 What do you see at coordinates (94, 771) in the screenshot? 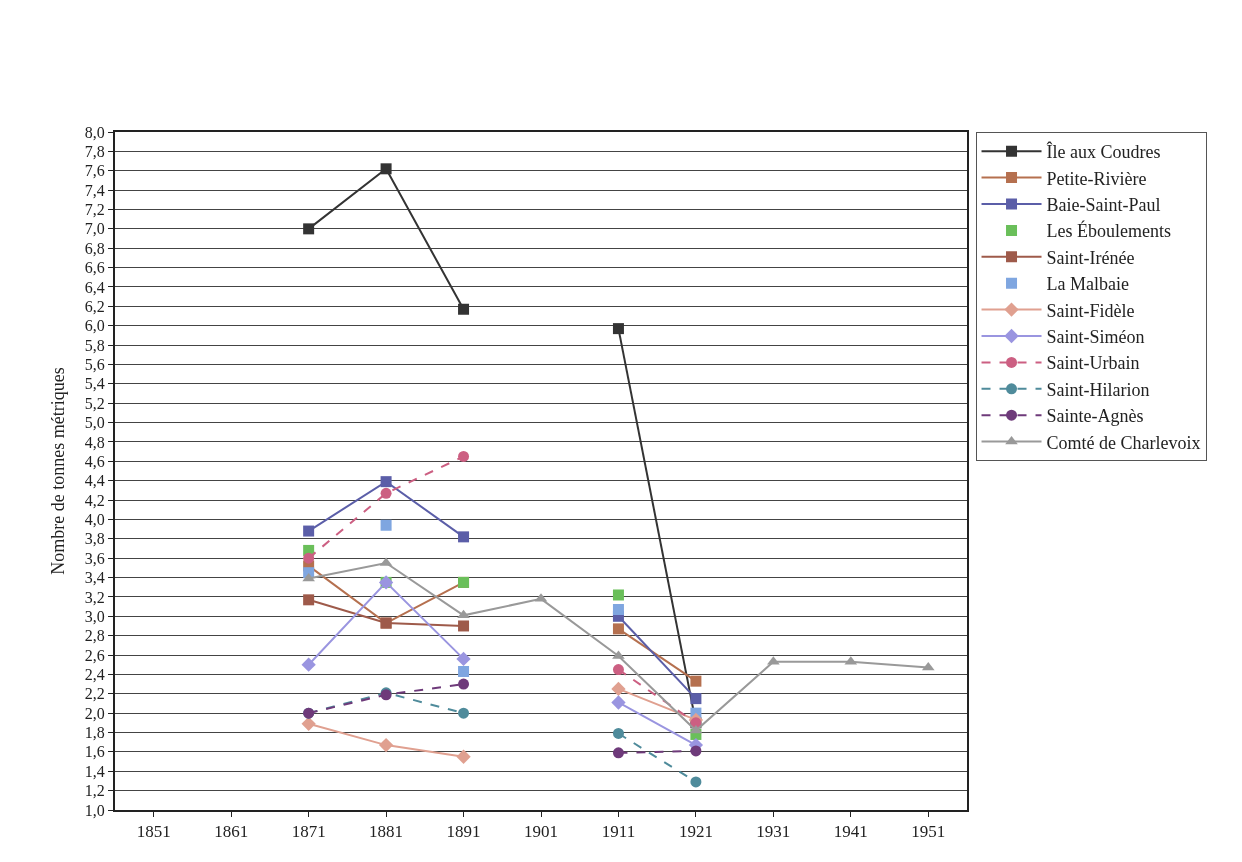
I see `y-tick-label: 1,4` at bounding box center [94, 771].